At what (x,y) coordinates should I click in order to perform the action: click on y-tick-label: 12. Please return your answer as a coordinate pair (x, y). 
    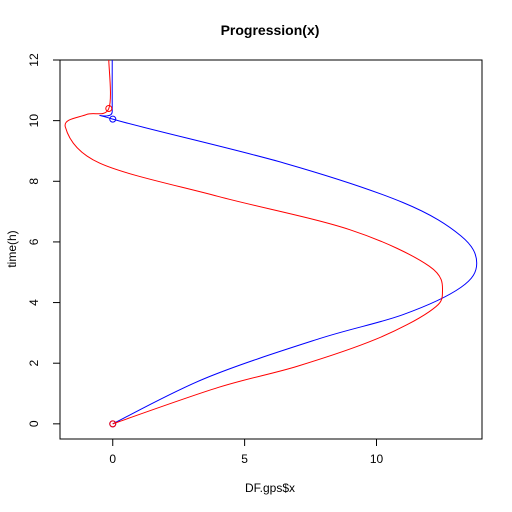
    Looking at the image, I should click on (34, 60).